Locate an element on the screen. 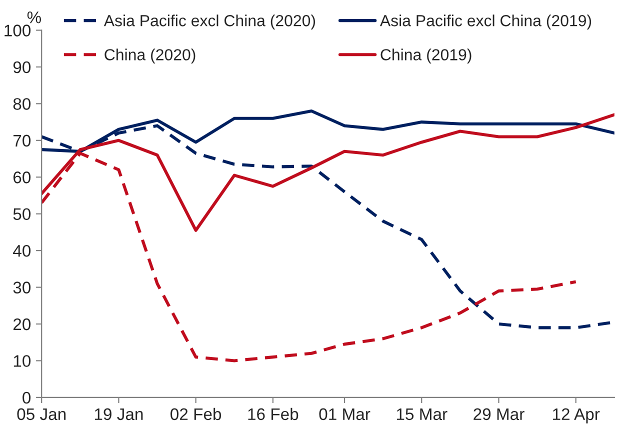  y-tick-label: 80 is located at coordinates (22, 104).